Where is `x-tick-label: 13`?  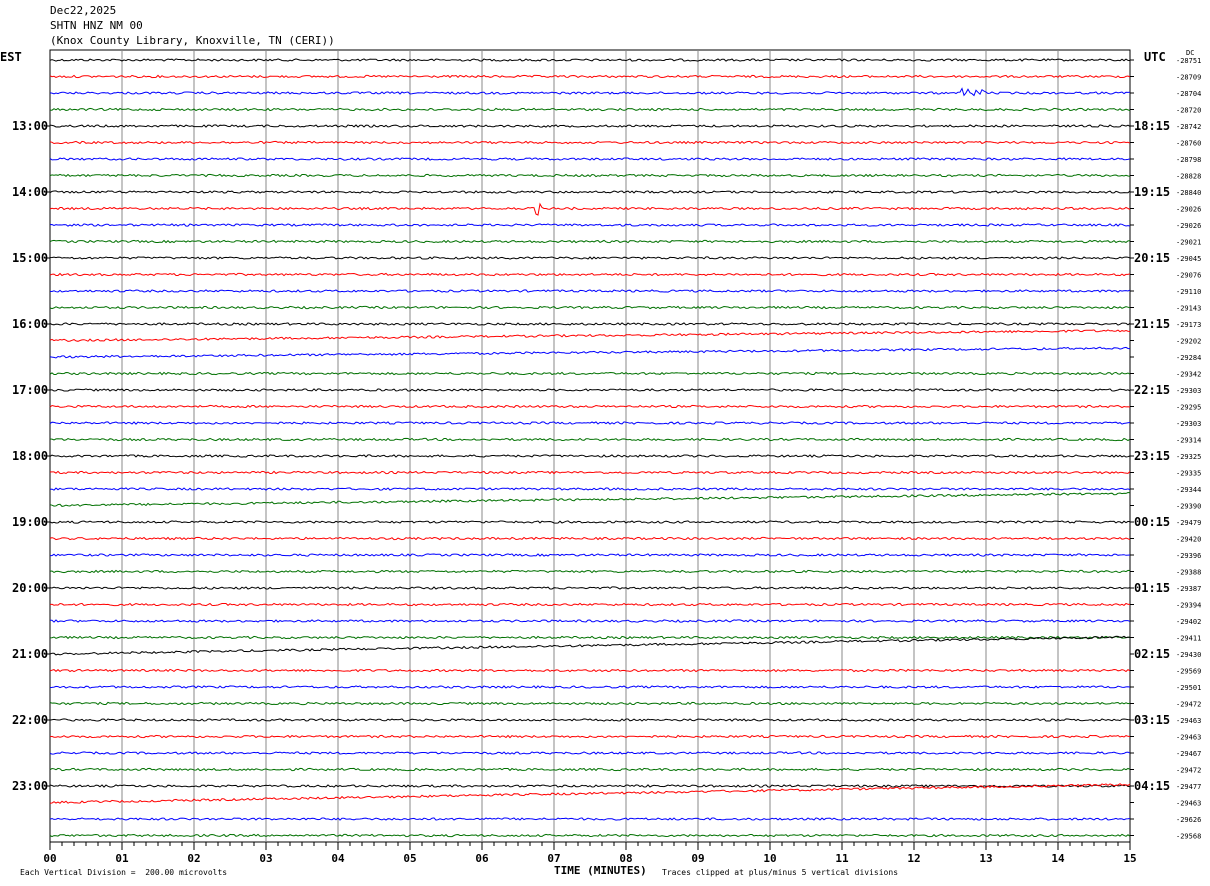 x-tick-label: 13 is located at coordinates (985, 858).